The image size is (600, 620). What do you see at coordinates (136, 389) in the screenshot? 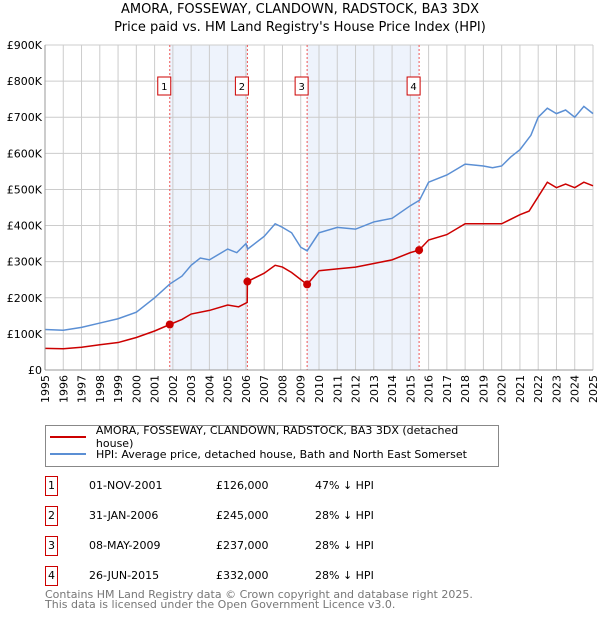
I see `x-tick-label: 2000` at bounding box center [136, 389].